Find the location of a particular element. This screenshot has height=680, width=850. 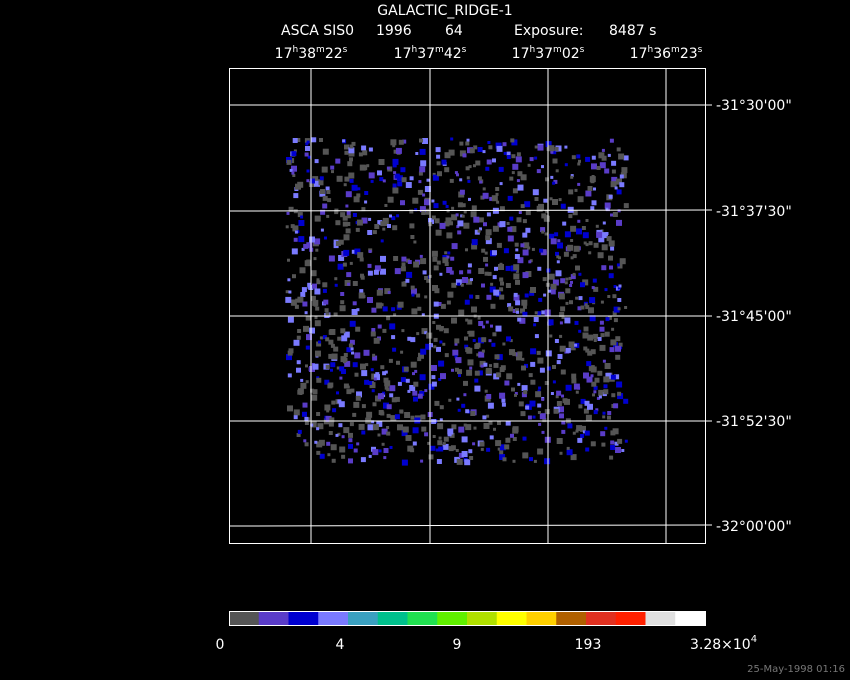

dec-label: -31°30'00" is located at coordinates (754, 106).